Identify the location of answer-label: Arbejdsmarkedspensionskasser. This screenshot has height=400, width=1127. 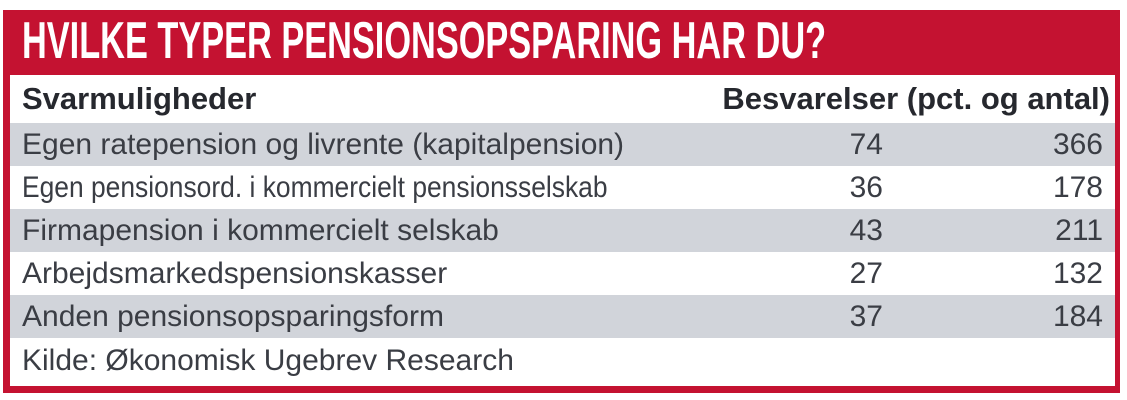
(367, 274).